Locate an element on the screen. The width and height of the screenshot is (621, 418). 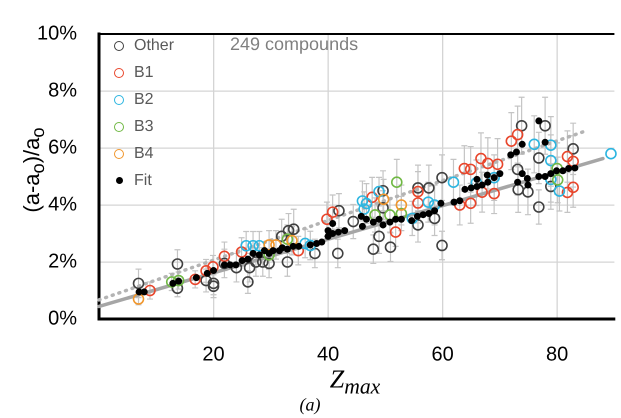
x-tick-label: 20 is located at coordinates (213, 355).